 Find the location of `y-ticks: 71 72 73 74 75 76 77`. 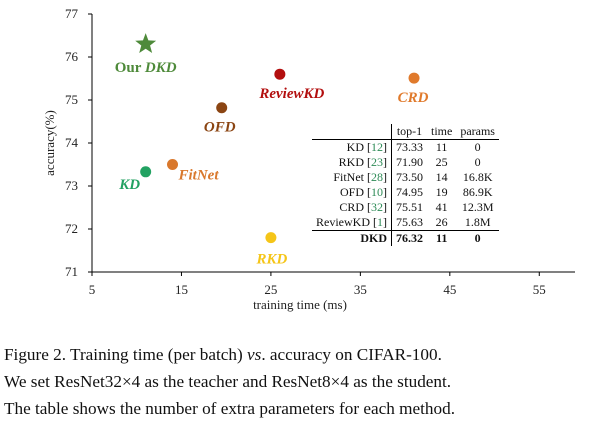

y-ticks: 71 72 73 74 75 76 77 is located at coordinates (78, 142).